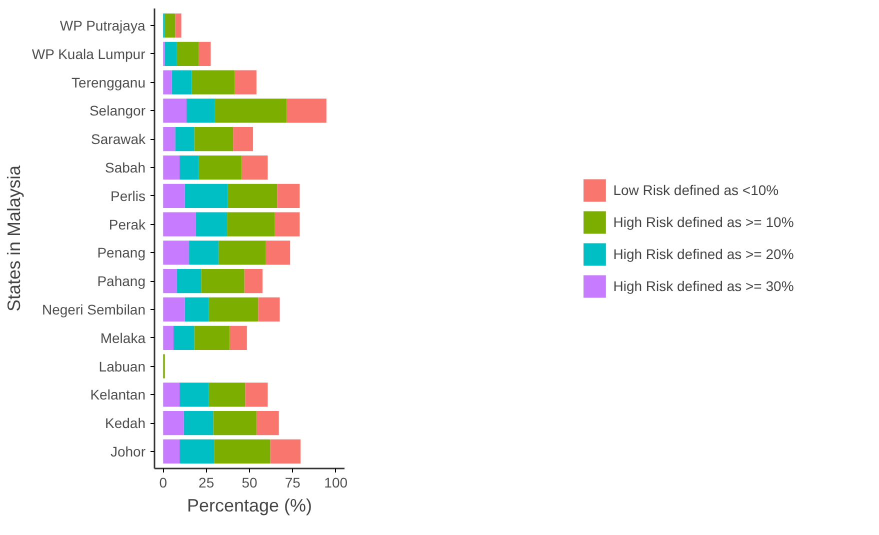 The image size is (879, 535). What do you see at coordinates (123, 338) in the screenshot?
I see `y-tick-label: Melaka` at bounding box center [123, 338].